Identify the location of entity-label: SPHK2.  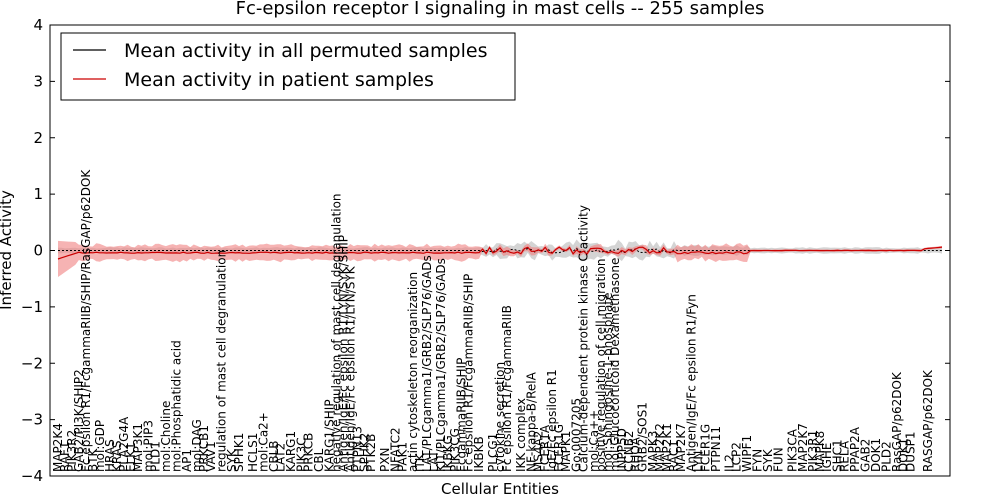
(364, 452).